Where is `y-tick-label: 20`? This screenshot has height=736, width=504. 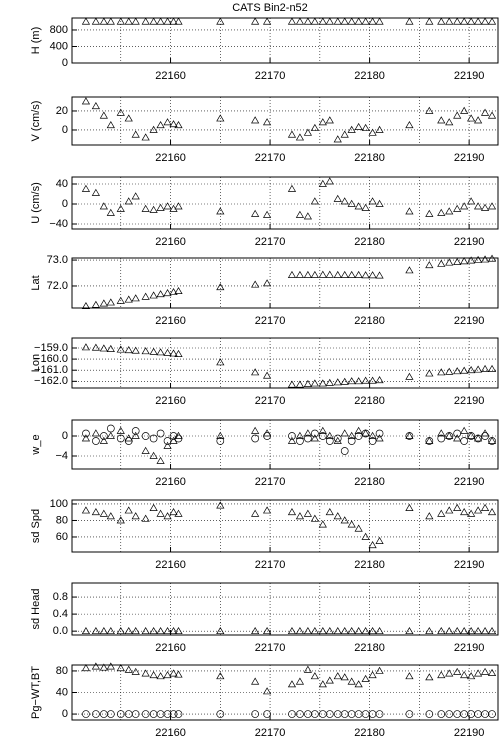 y-tick-label: 20 is located at coordinates (62, 111).